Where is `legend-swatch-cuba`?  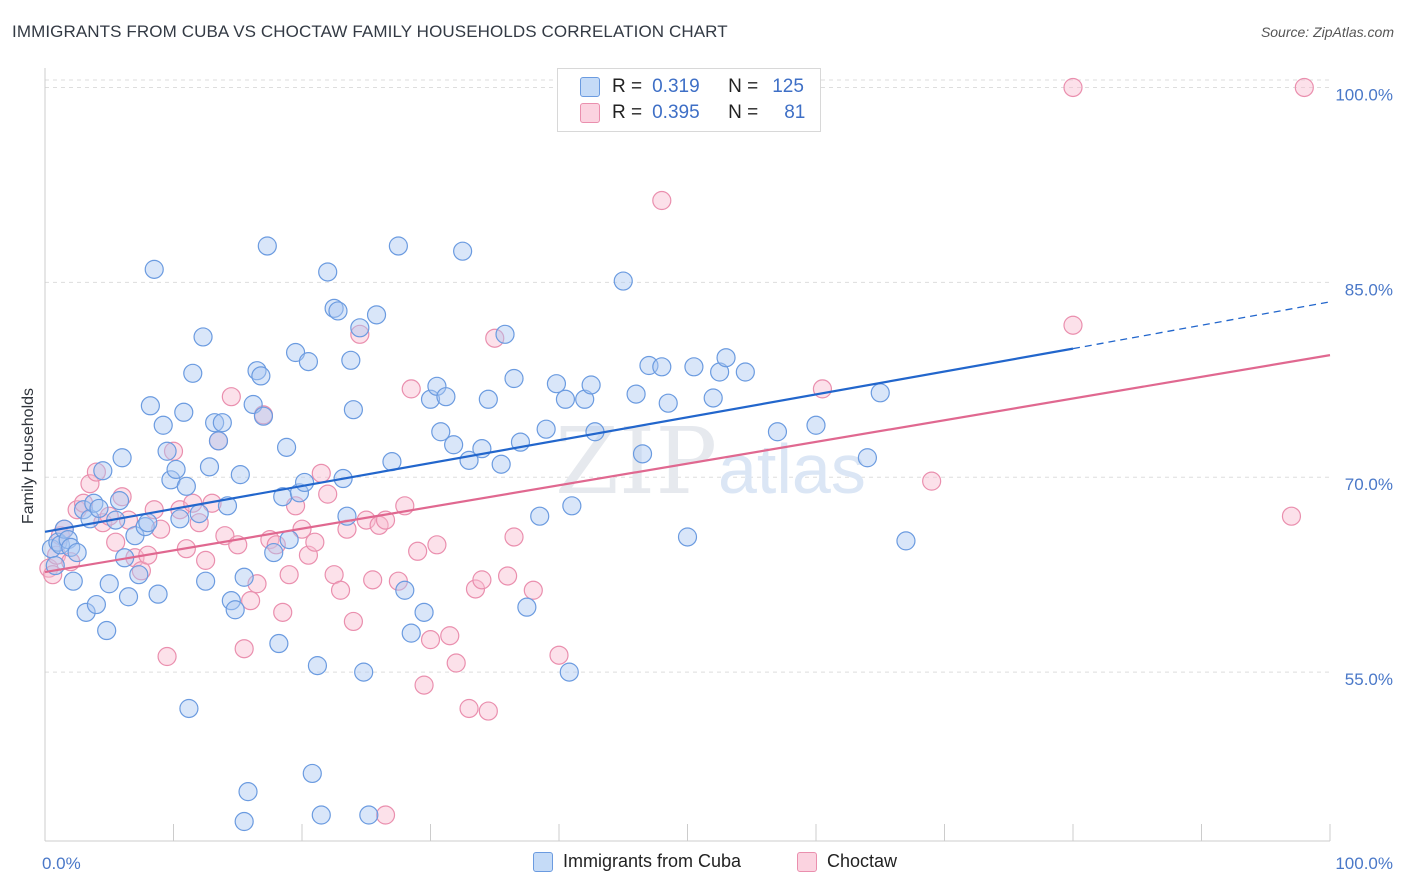
legend-swatch-cuba is located at coordinates (543, 861).